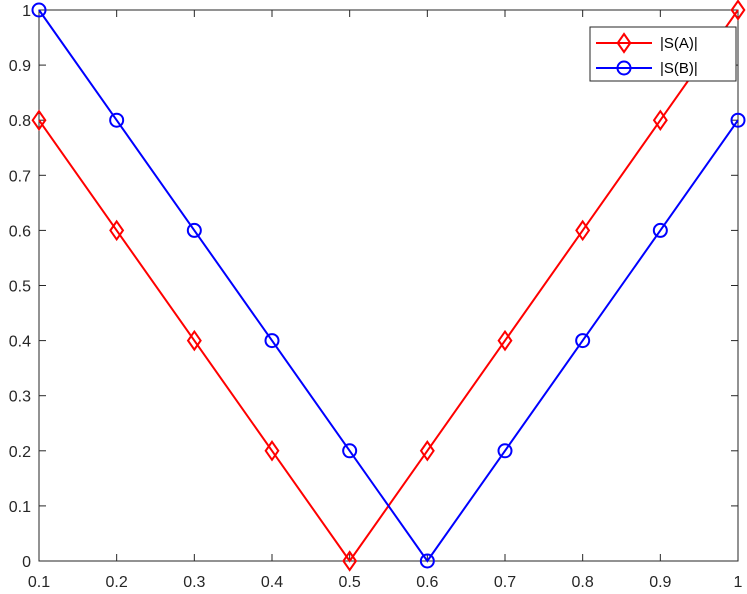 The width and height of the screenshot is (747, 594). Describe the element at coordinates (20, 121) in the screenshot. I see `y-tick-label: 0.8` at that location.